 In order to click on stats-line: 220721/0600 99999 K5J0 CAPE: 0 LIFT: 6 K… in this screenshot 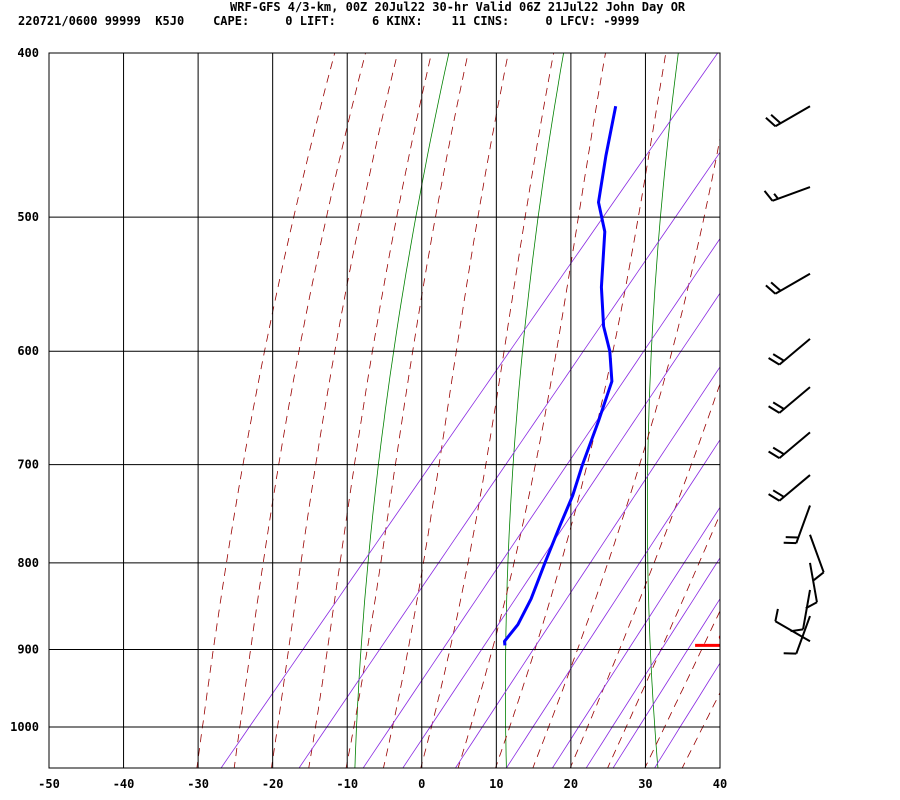, I will do `click(329, 21)`.